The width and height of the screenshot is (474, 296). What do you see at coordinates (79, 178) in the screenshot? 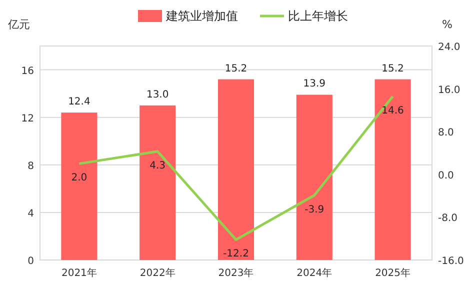
I see `data-label: 2.0` at bounding box center [79, 178].